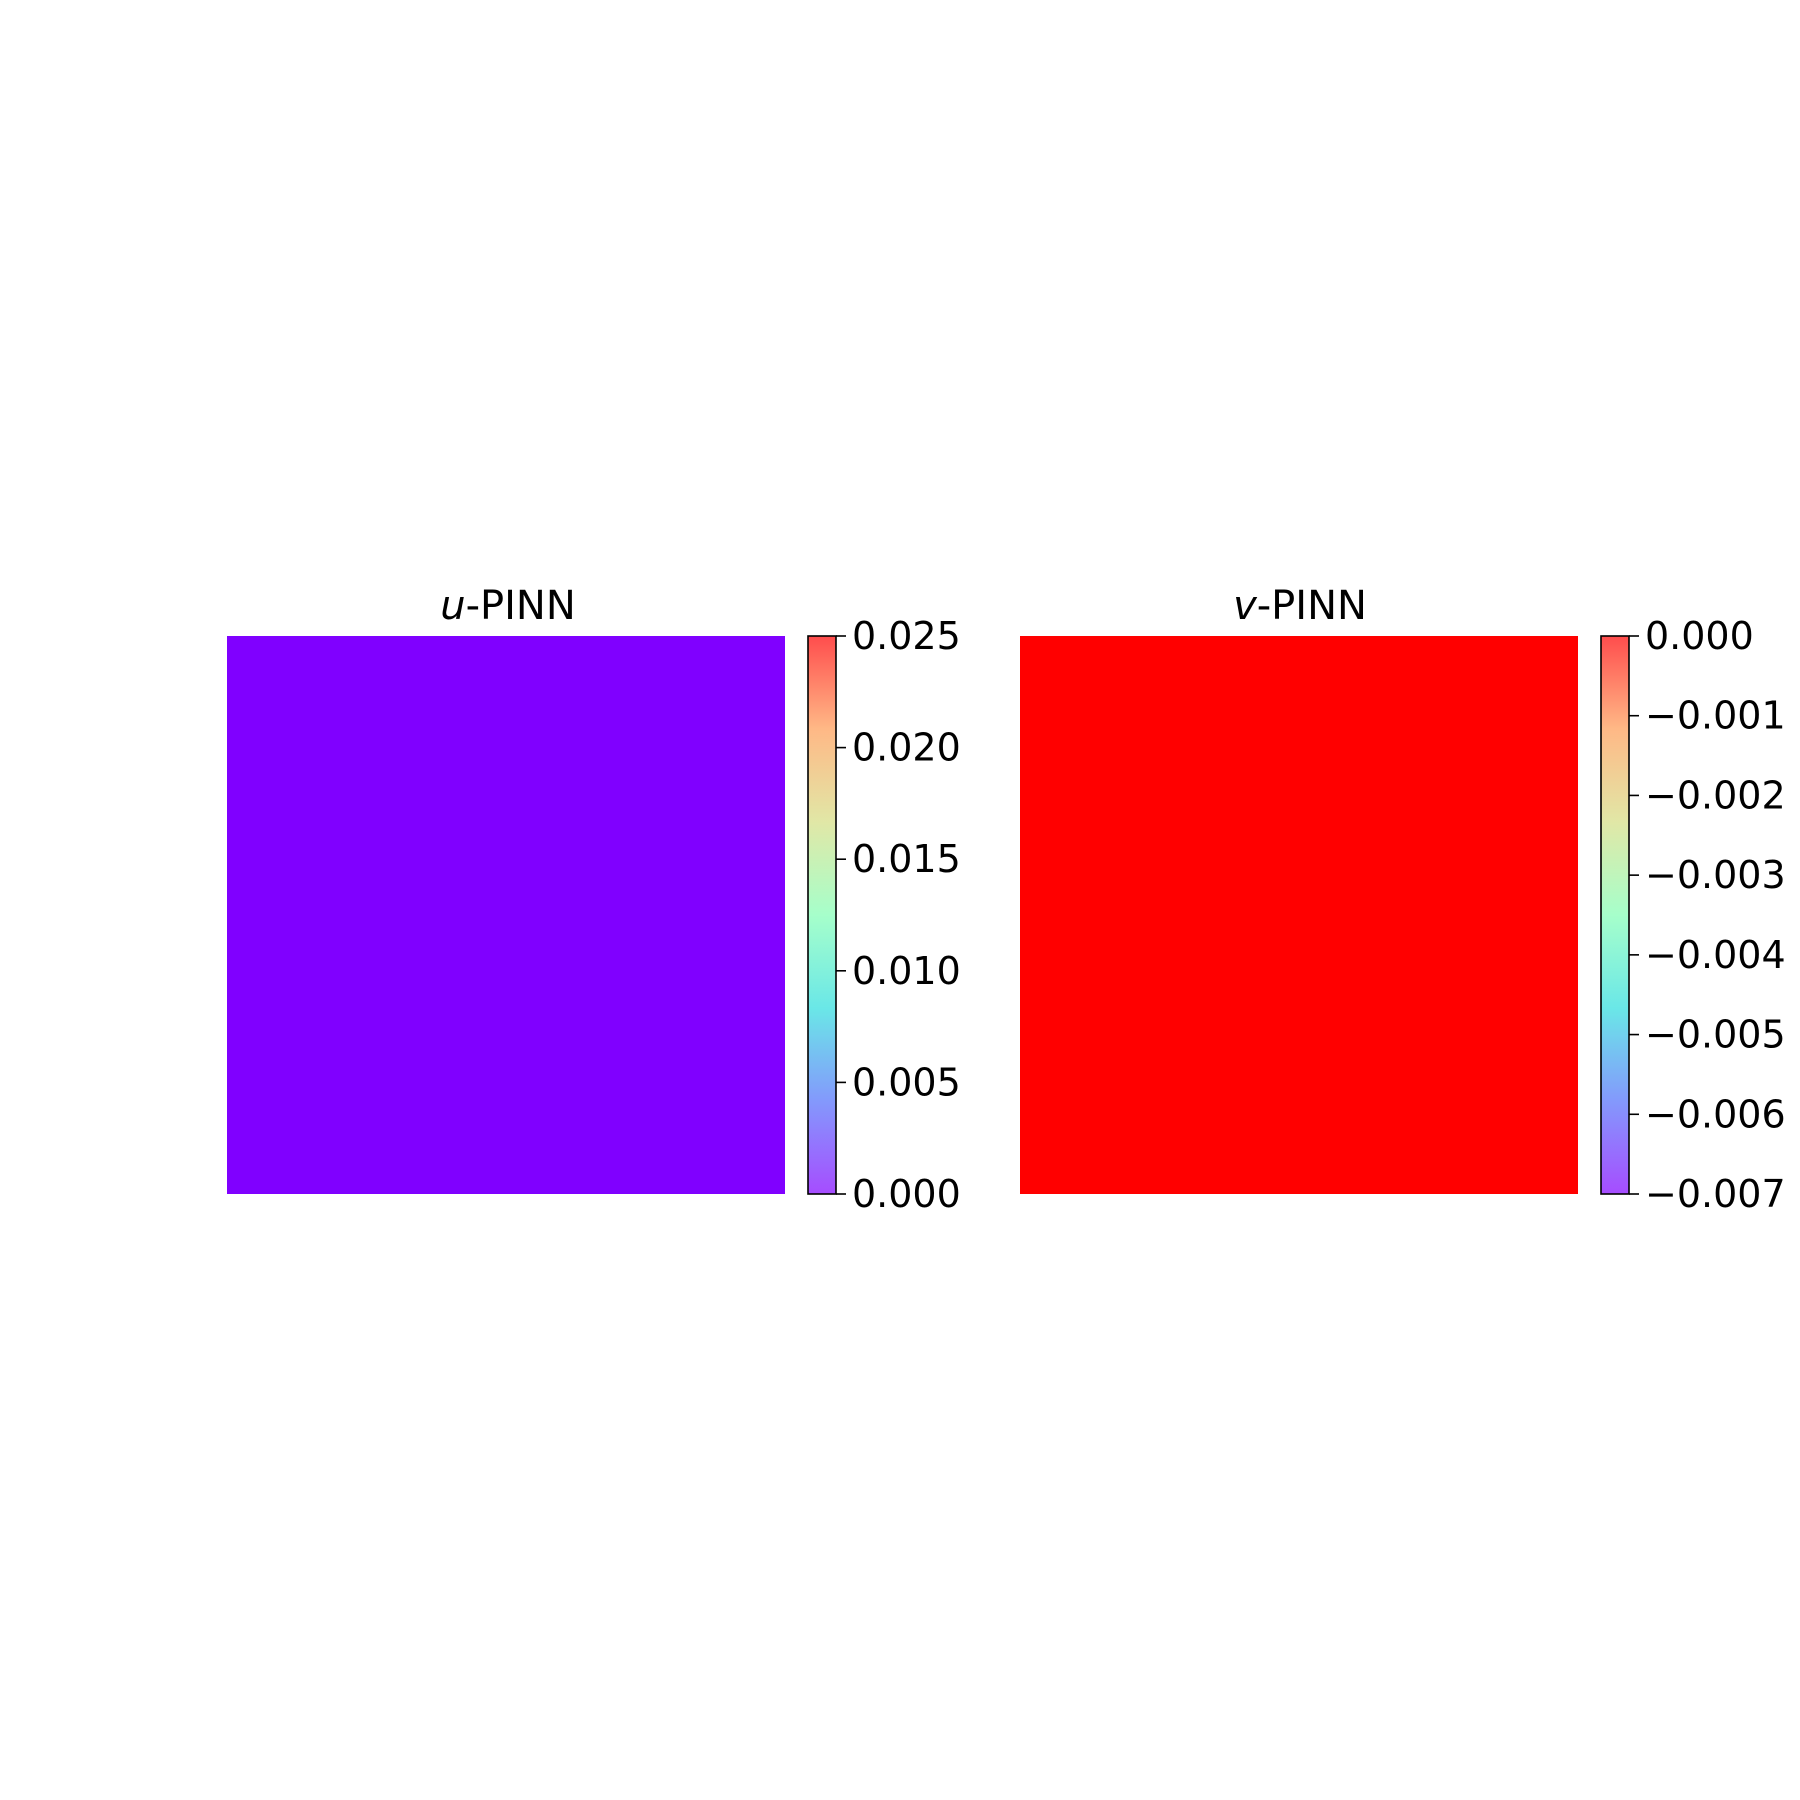 The height and width of the screenshot is (1800, 1800). What do you see at coordinates (1615, 915) in the screenshot?
I see `panel-v-colorbar-bar` at bounding box center [1615, 915].